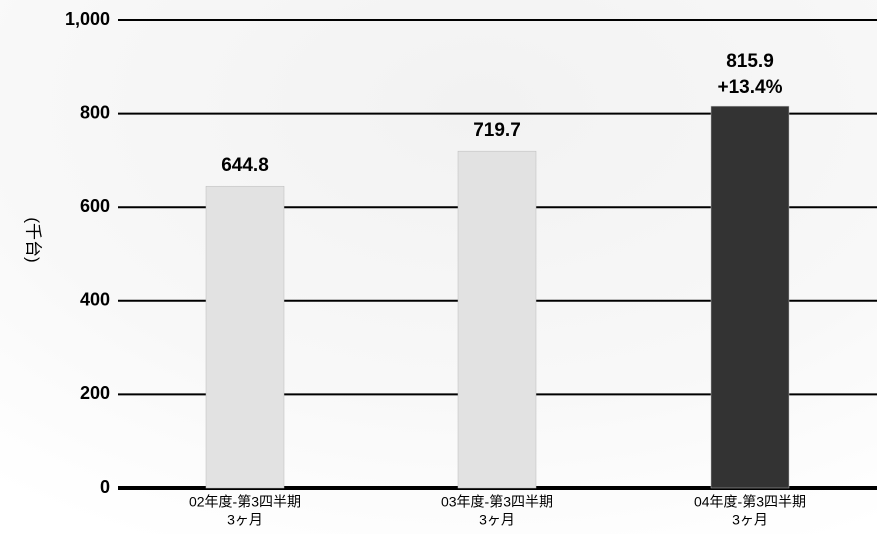 This screenshot has height=534, width=877. I want to click on change-label: +13.4%, so click(750, 87).